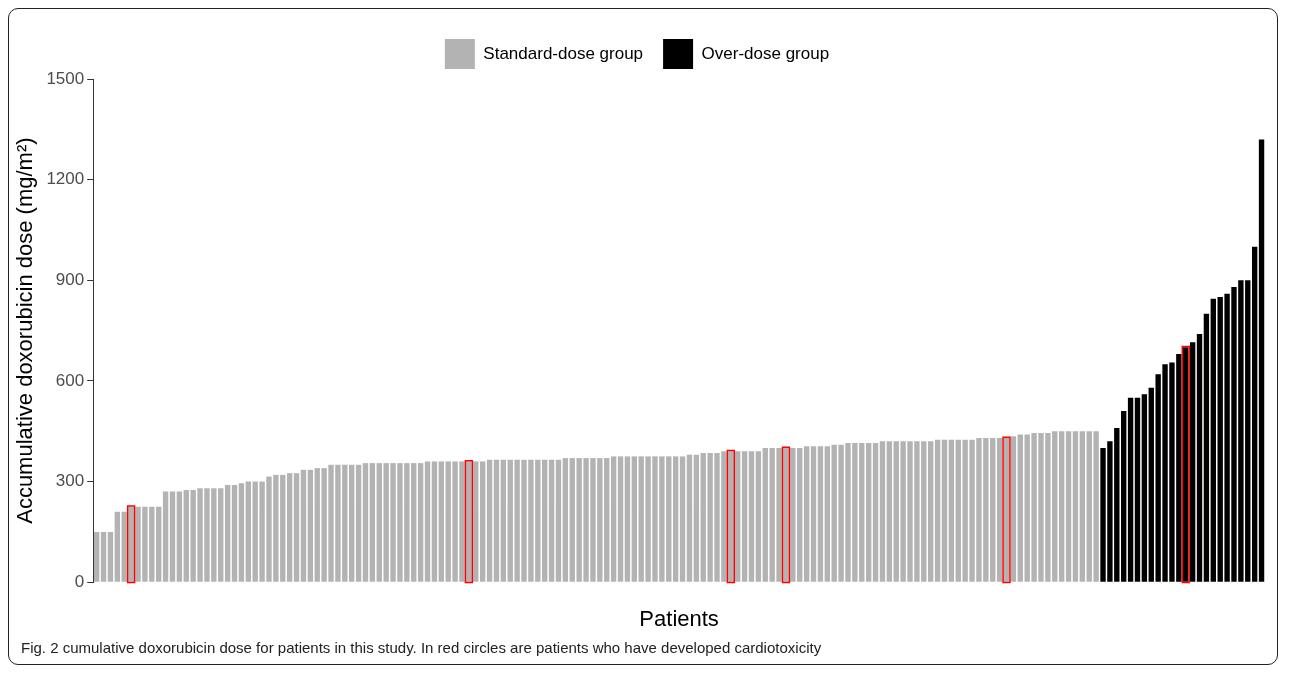 The width and height of the screenshot is (1290, 691). Describe the element at coordinates (65, 78) in the screenshot. I see `y-tick-label: 1500` at that location.